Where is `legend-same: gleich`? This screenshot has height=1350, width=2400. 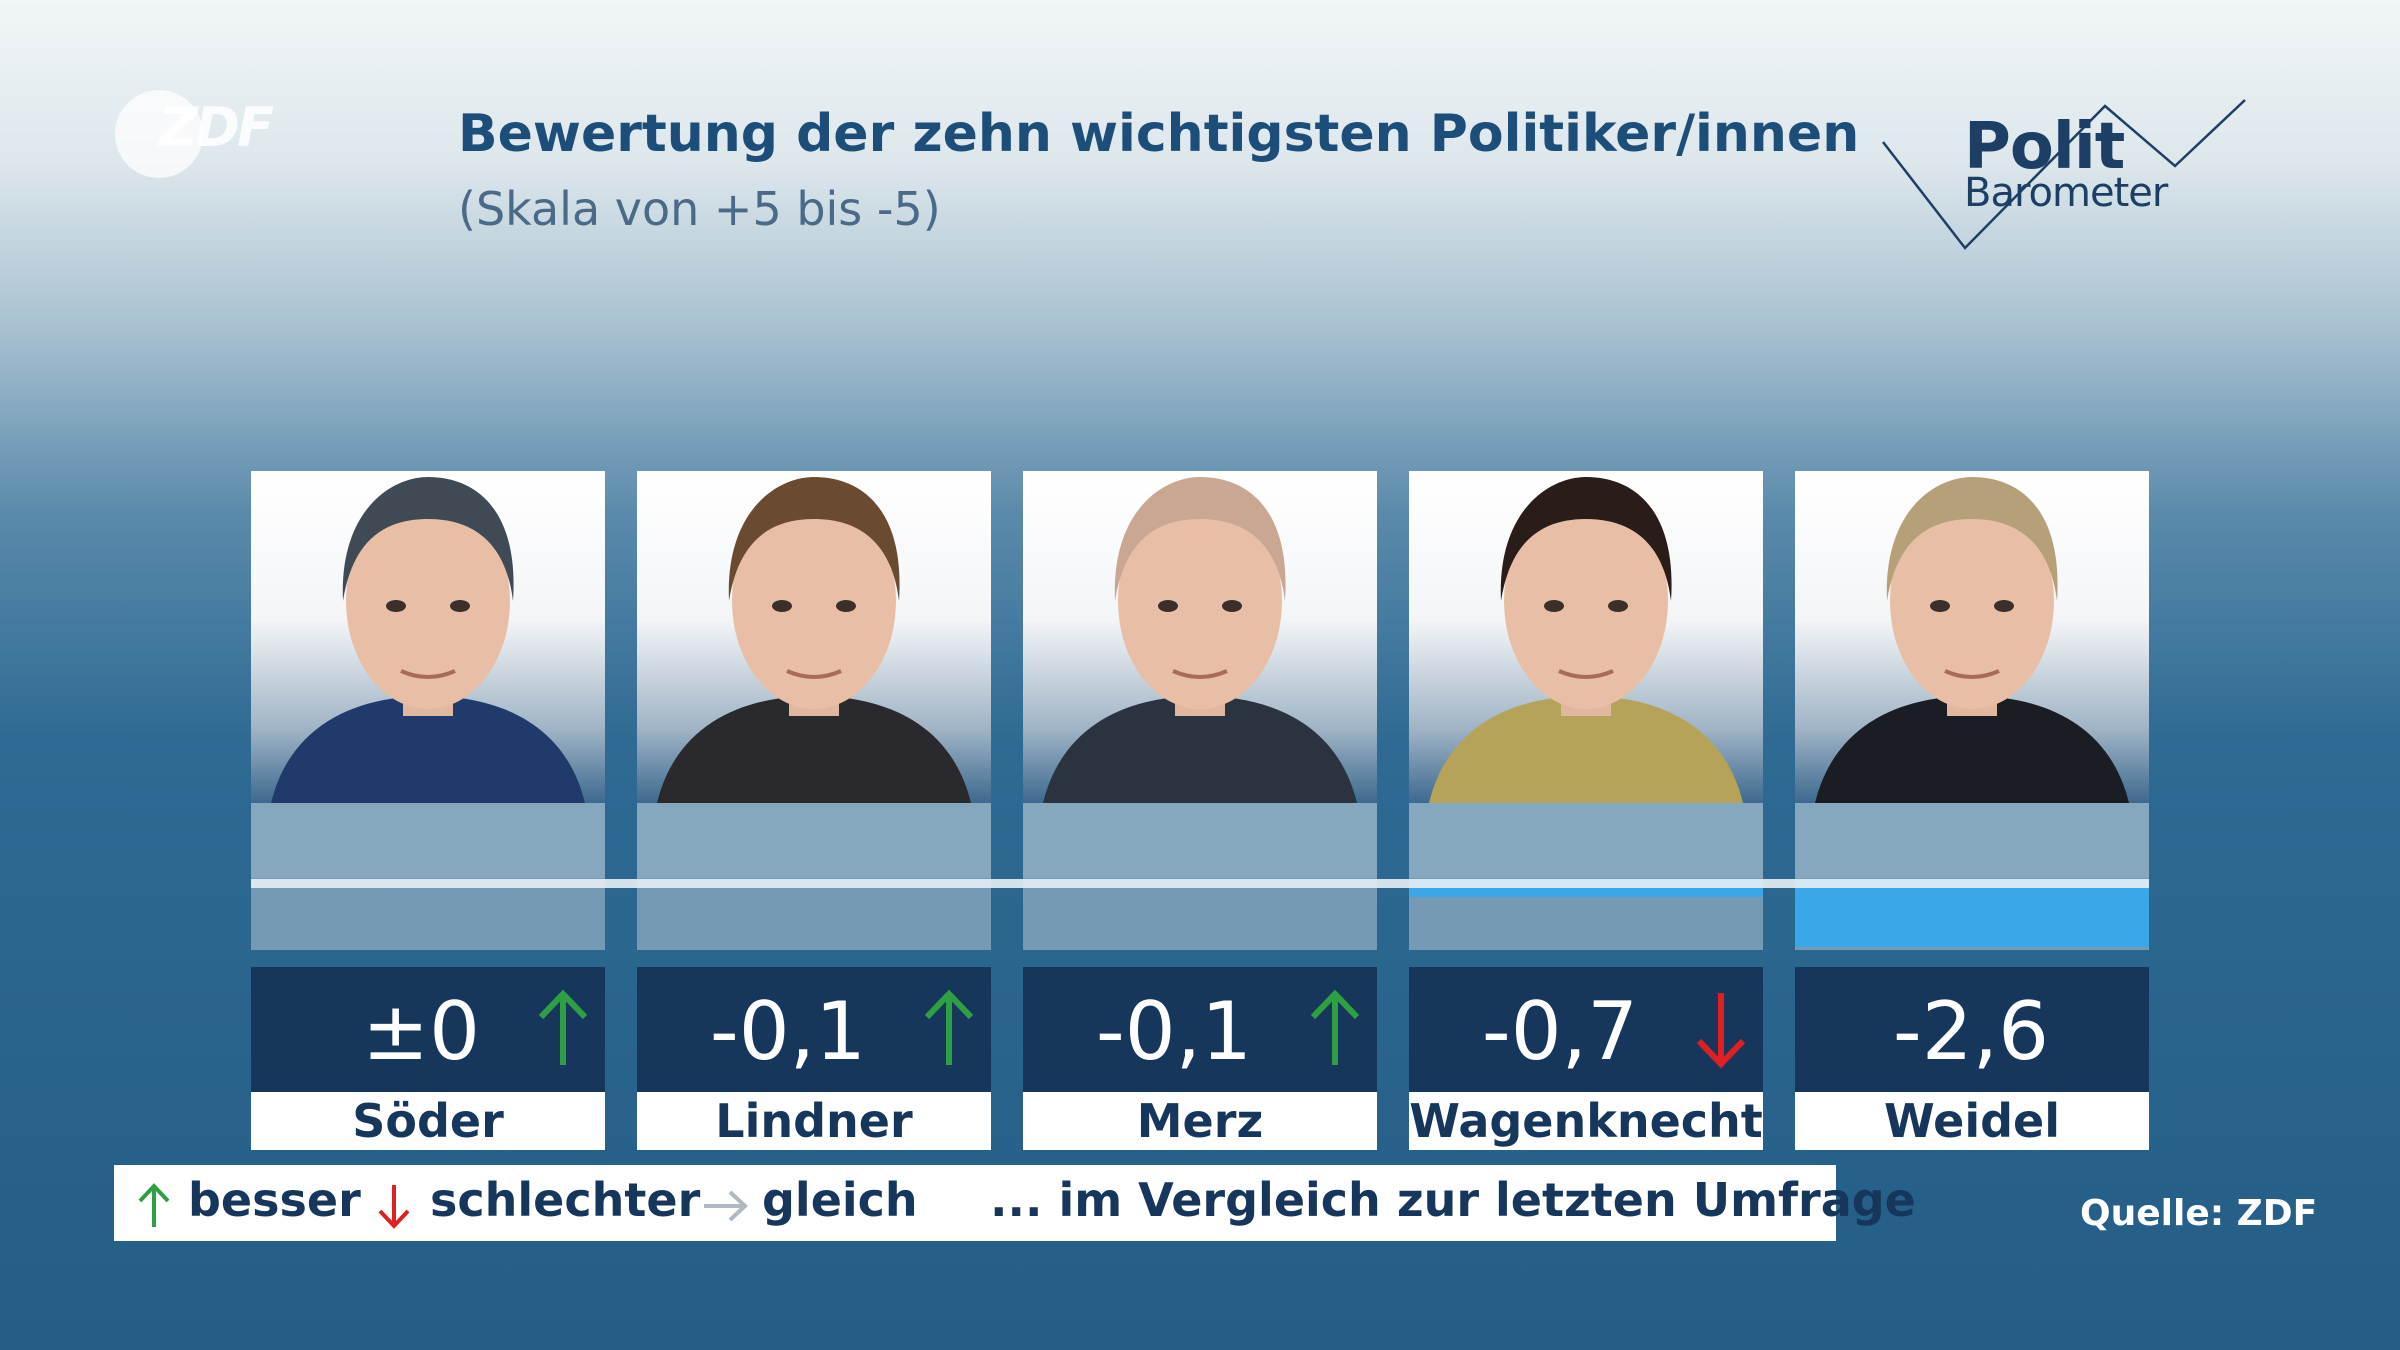
legend-same: gleich is located at coordinates (840, 1200).